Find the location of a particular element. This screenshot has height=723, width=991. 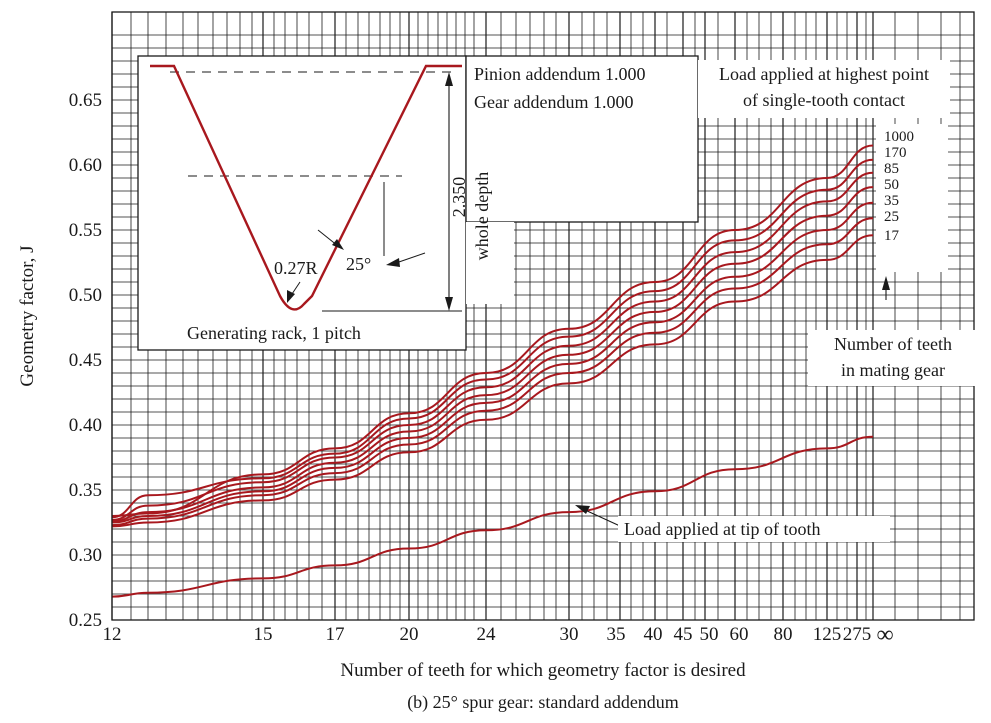

x-tick-label: 20 is located at coordinates (409, 634).